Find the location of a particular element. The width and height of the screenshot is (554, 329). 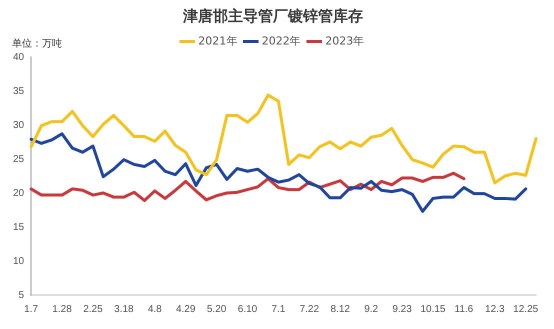

x-tick-label: 1.7 is located at coordinates (31, 309).